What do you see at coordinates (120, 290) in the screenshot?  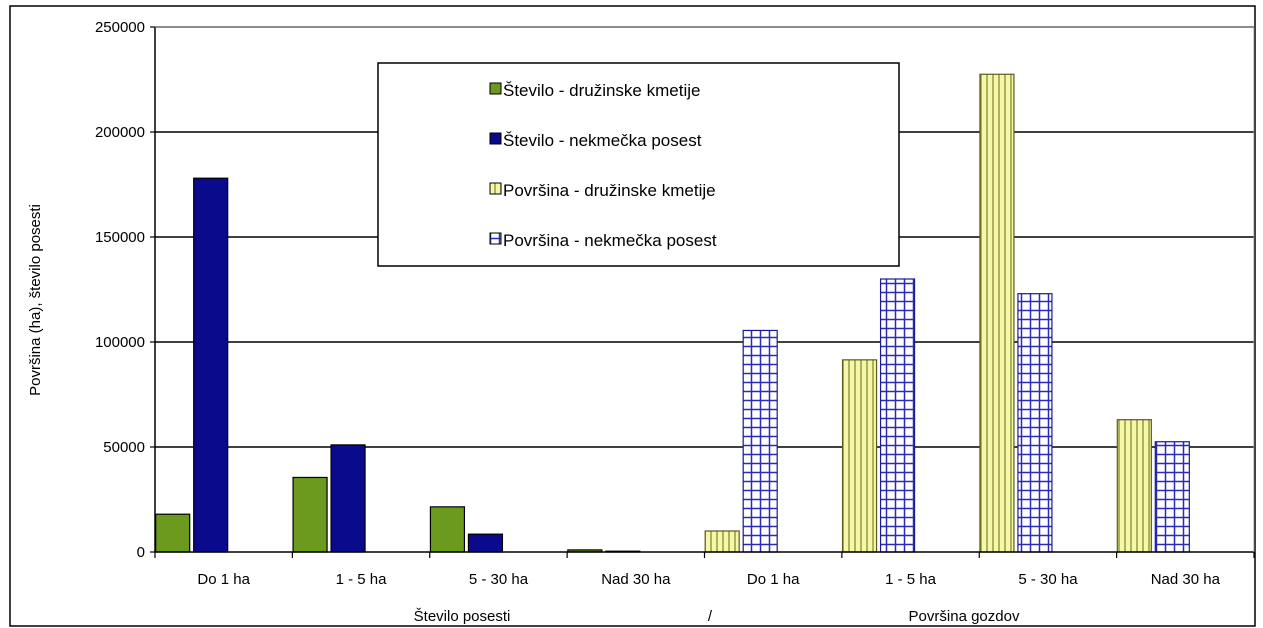 I see `y-tick-labels: 0 50000 100000 150000 200000 250000` at bounding box center [120, 290].